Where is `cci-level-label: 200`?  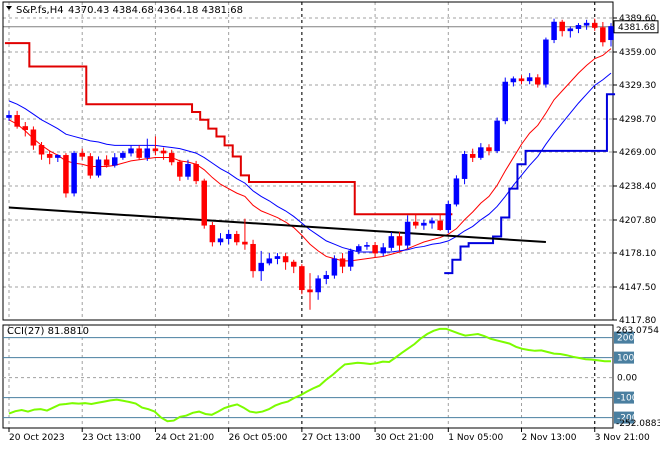
cci-level-label: 200 is located at coordinates (625, 339).